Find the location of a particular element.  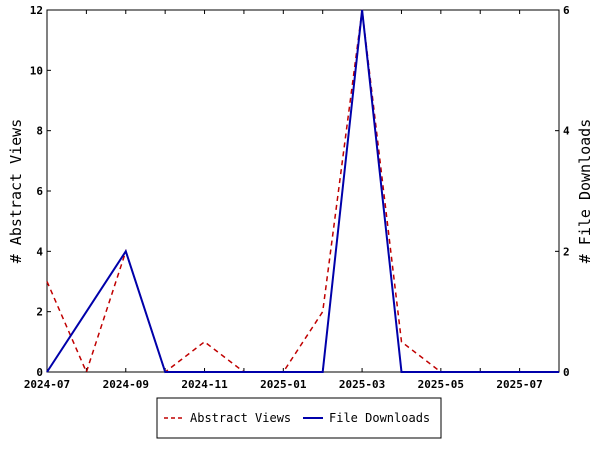

x-tick-label: 2025-03 is located at coordinates (362, 384).